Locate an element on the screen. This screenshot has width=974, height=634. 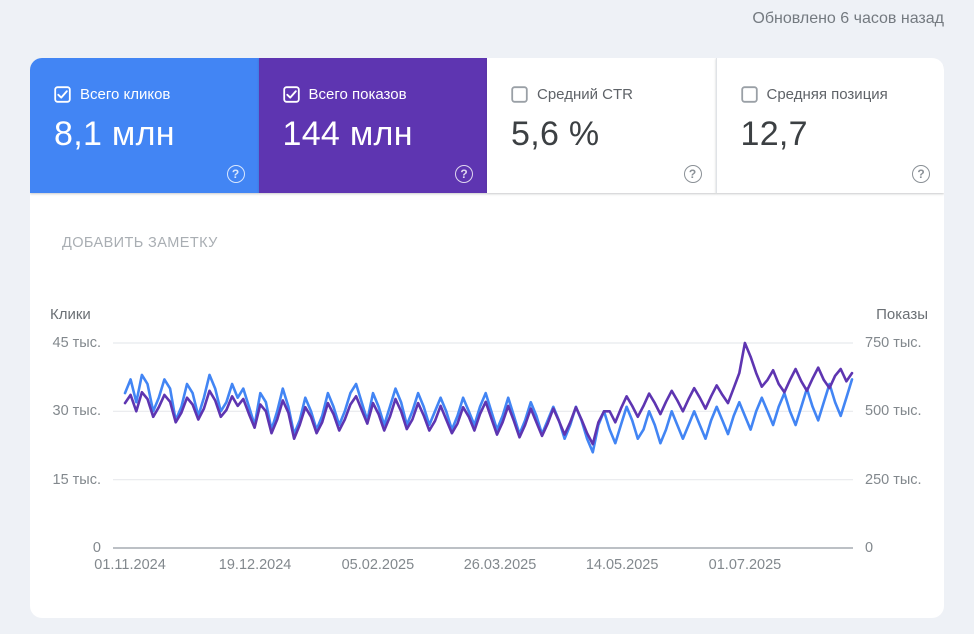
x-tick-date: 01.11.2024 is located at coordinates (130, 565).